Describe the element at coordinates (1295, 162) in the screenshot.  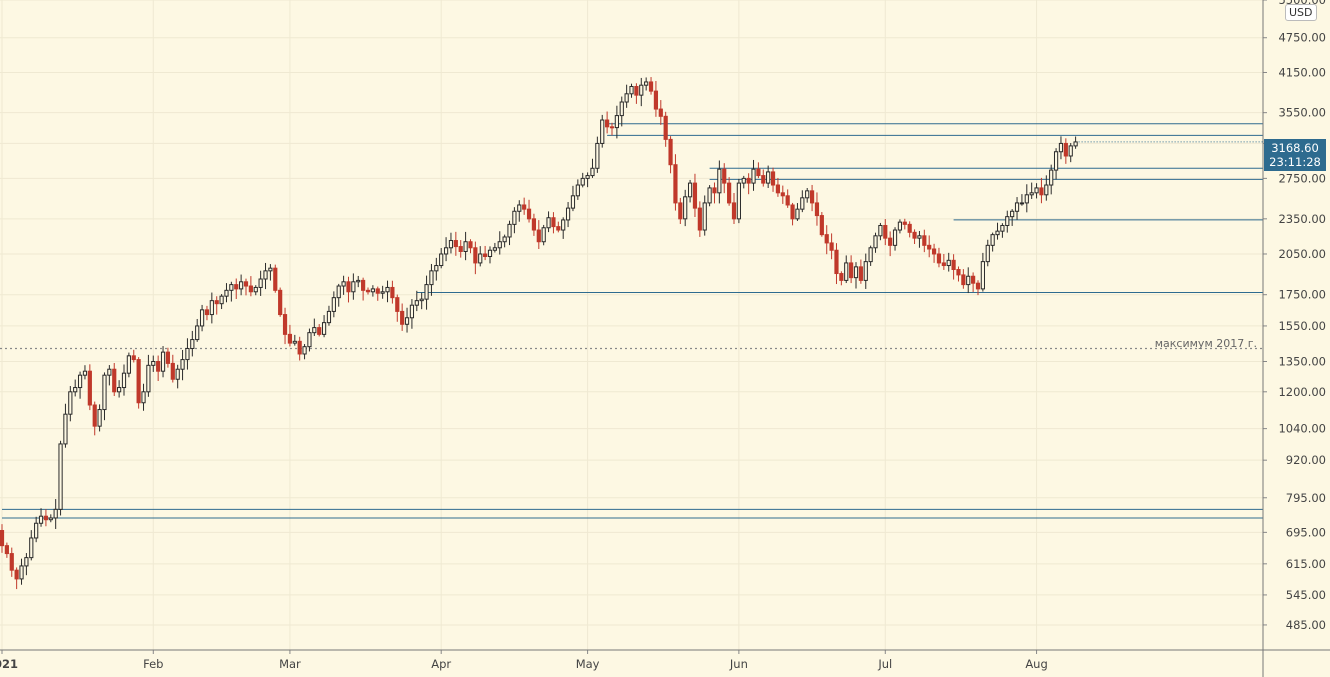
I see `bar-countdown: 23:11:28` at that location.